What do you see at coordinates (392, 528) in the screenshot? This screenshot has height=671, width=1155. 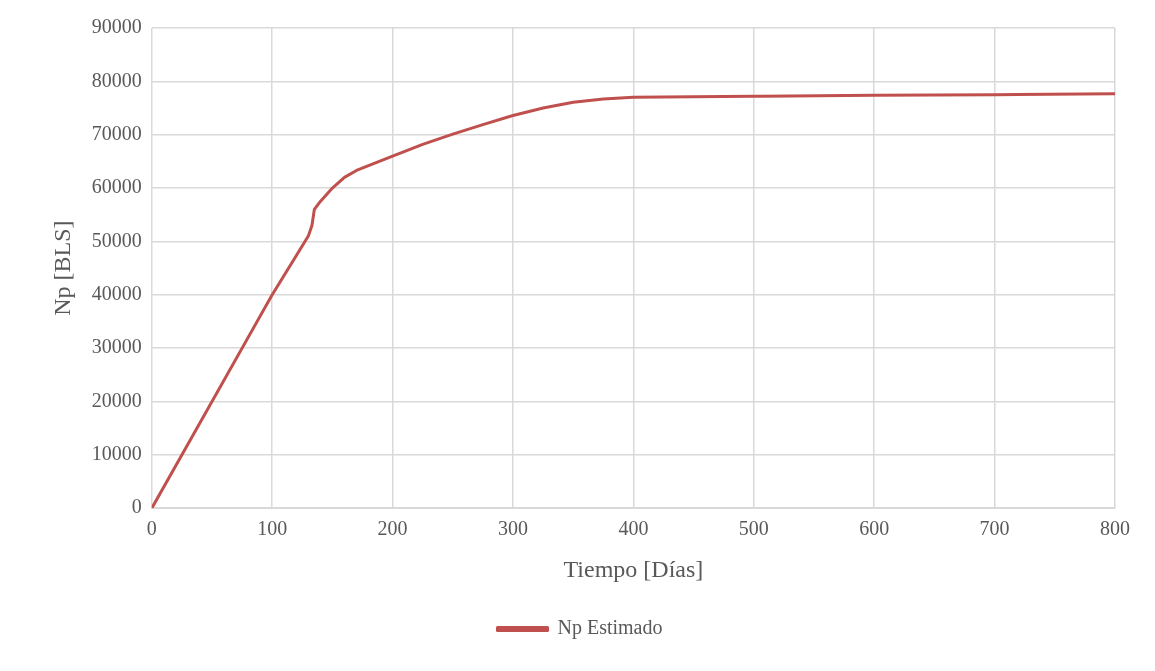 I see `x-tick-label: 200` at bounding box center [392, 528].